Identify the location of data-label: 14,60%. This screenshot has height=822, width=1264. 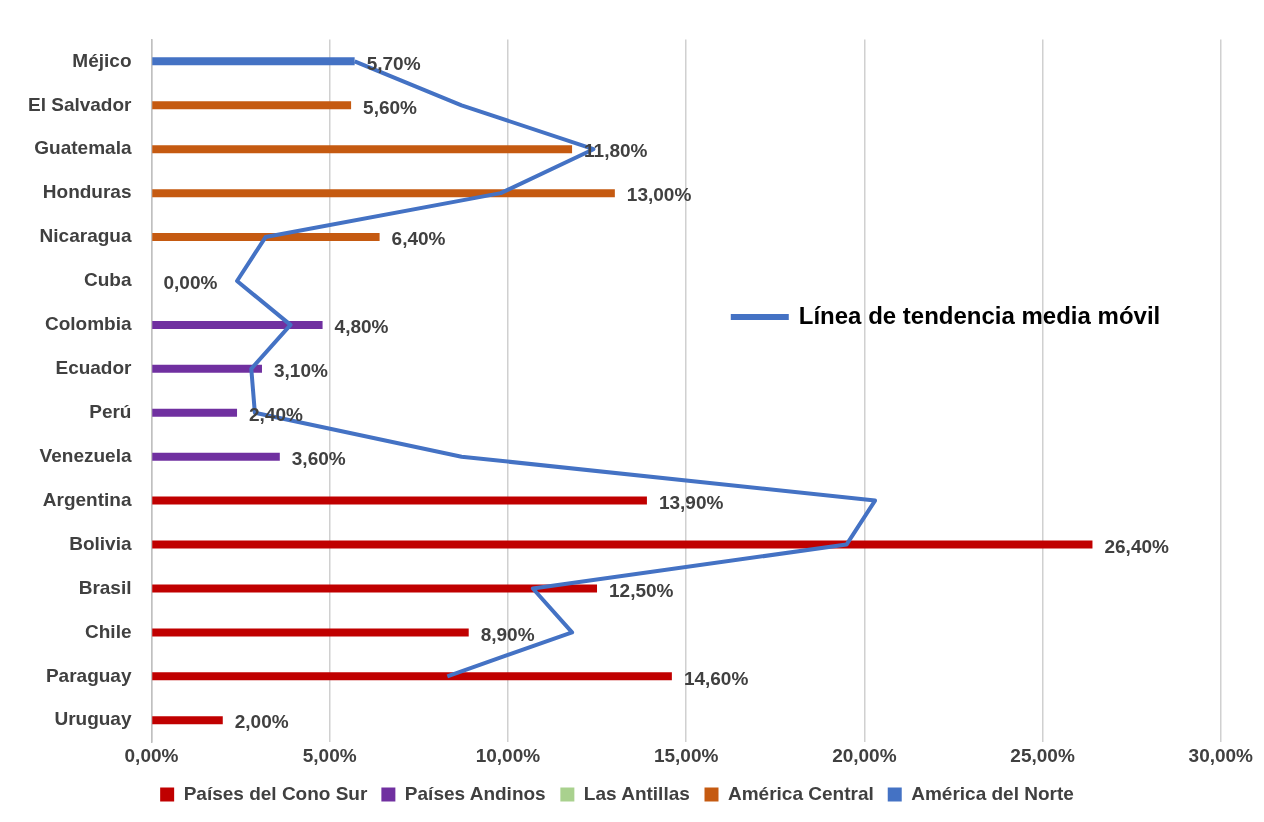
(716, 678).